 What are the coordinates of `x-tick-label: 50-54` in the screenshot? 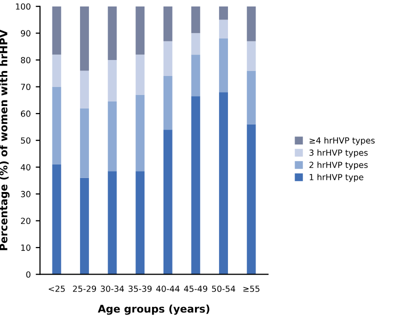 It's located at (224, 289).